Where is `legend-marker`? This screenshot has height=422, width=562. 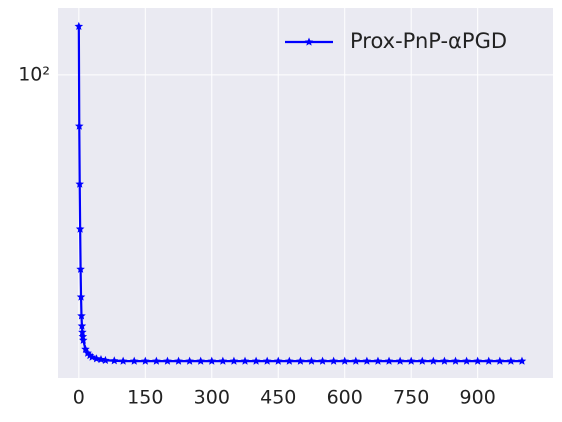 legend-marker is located at coordinates (309, 41).